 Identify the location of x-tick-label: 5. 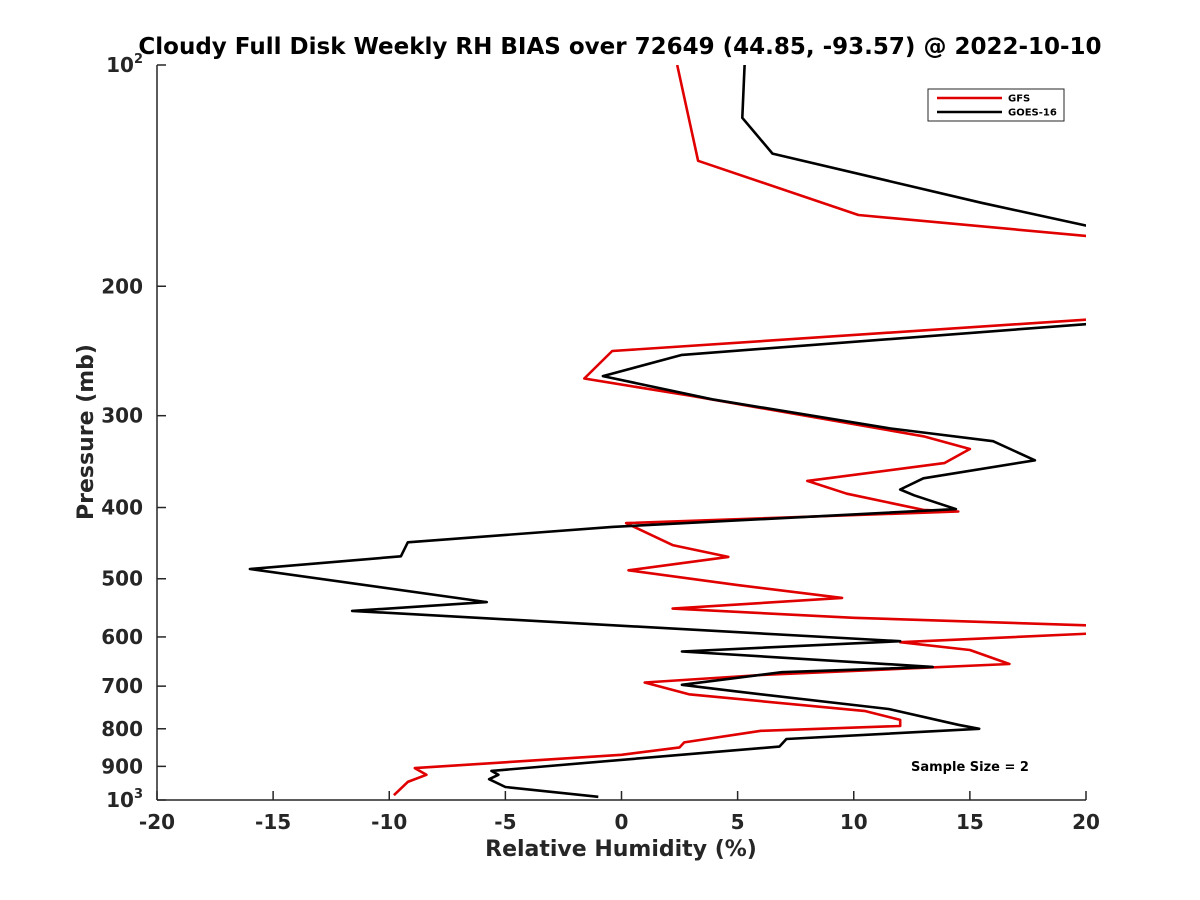
(738, 822).